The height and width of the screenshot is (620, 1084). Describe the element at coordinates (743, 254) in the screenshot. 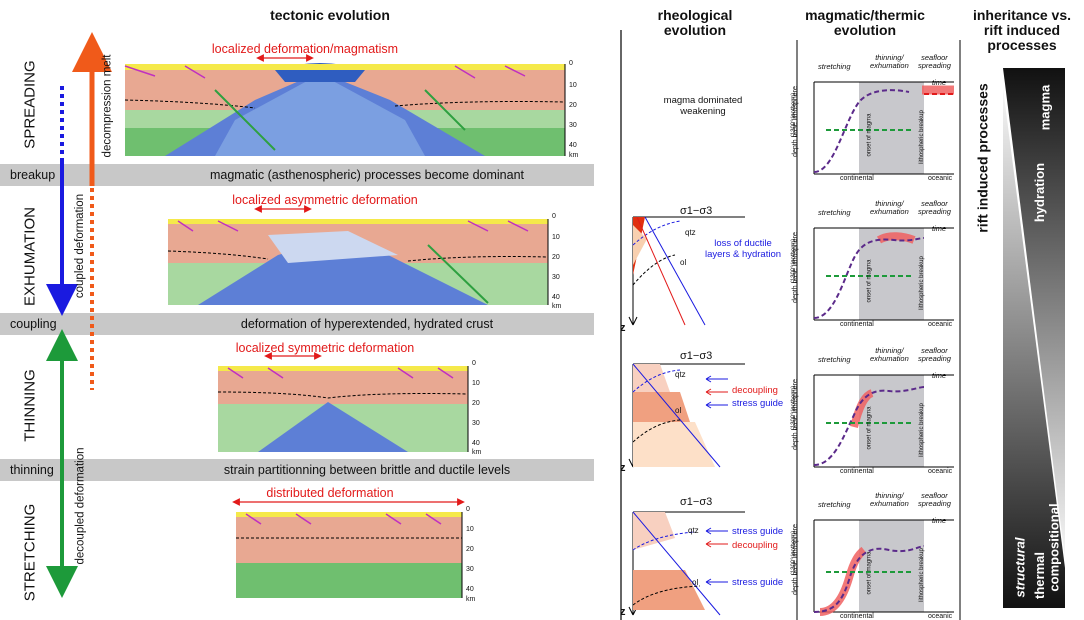

I see `text-line: layers & hydration` at that location.